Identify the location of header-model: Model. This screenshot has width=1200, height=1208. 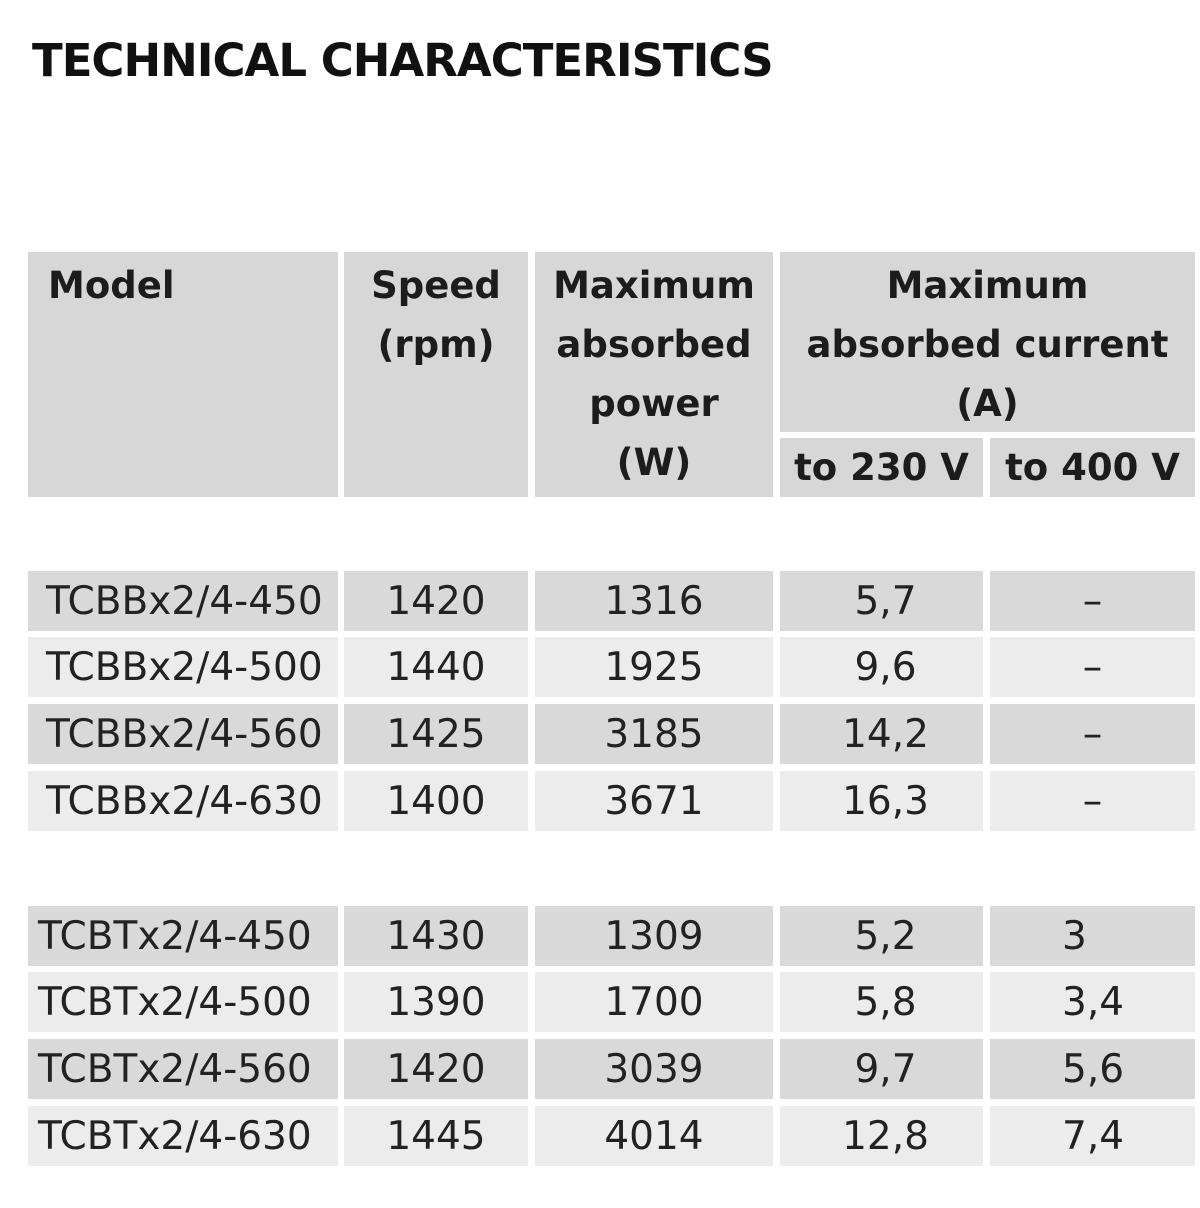
(183, 374).